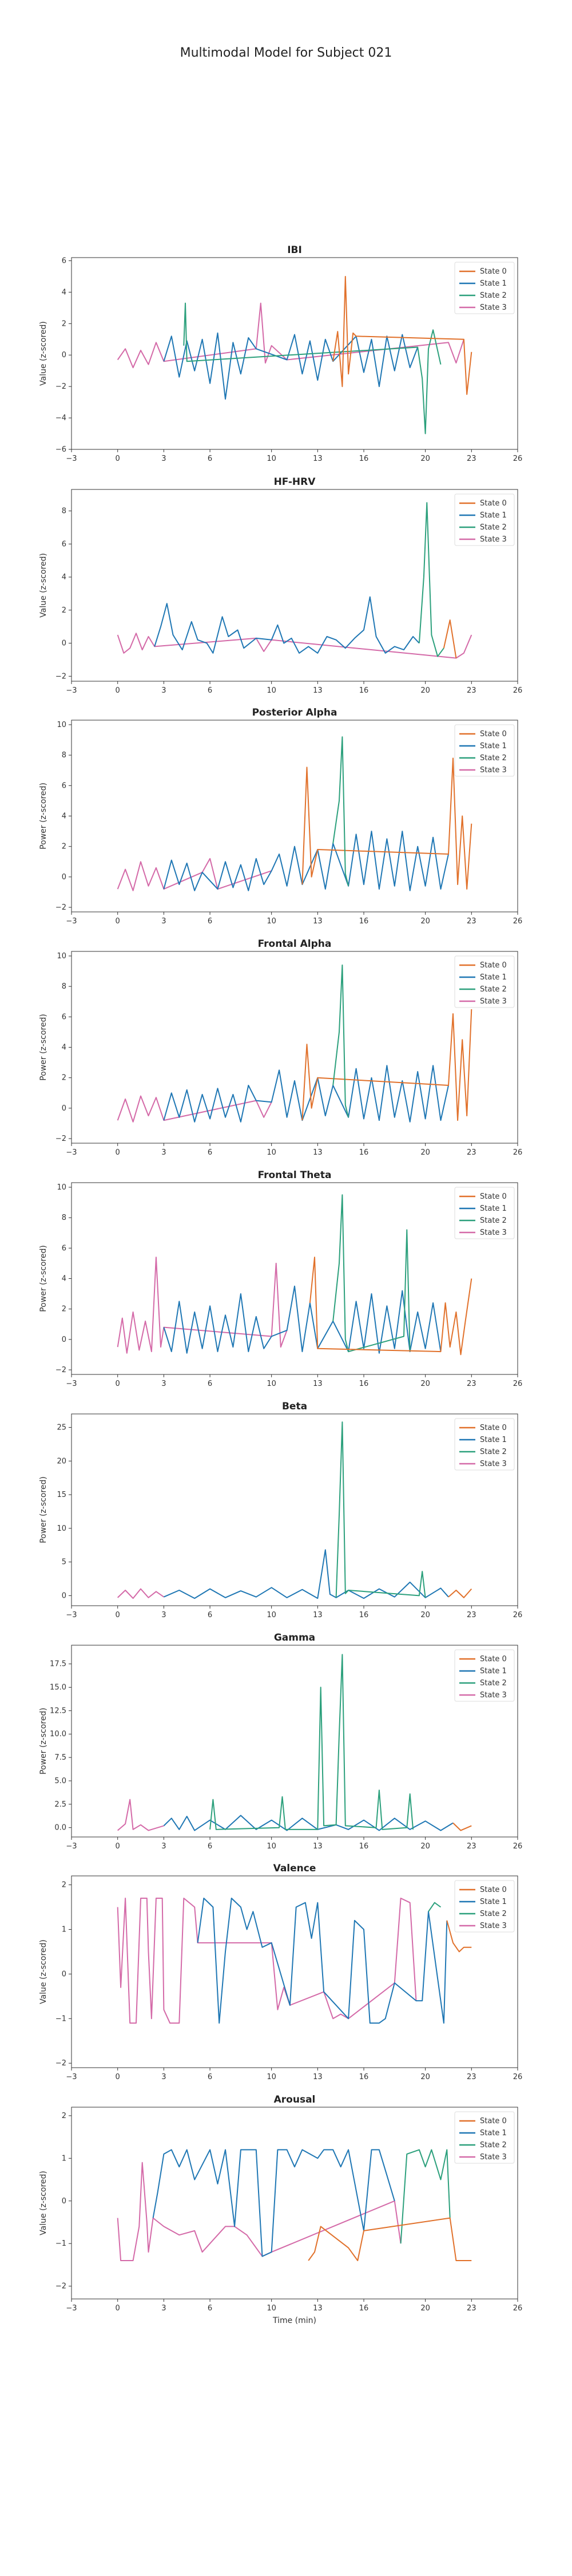  Describe the element at coordinates (64, 1078) in the screenshot. I see `y-tick-label: 2` at that location.